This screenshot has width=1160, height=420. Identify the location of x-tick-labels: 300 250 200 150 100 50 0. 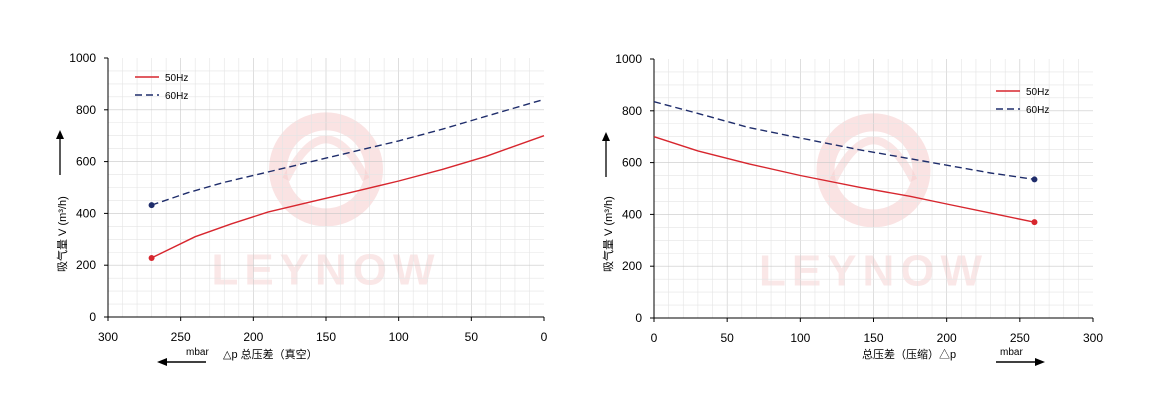
(323, 330).